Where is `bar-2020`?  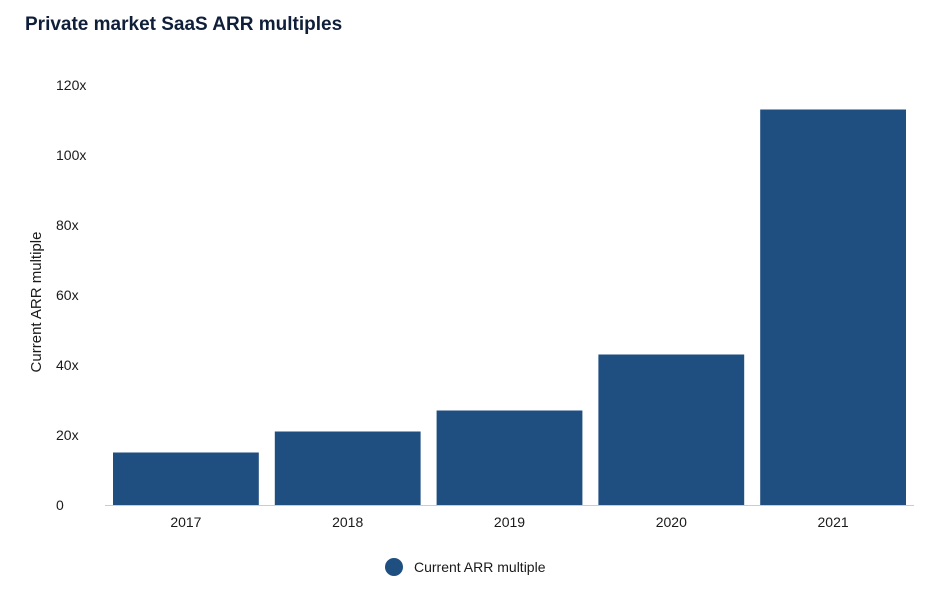 bar-2020 is located at coordinates (671, 429).